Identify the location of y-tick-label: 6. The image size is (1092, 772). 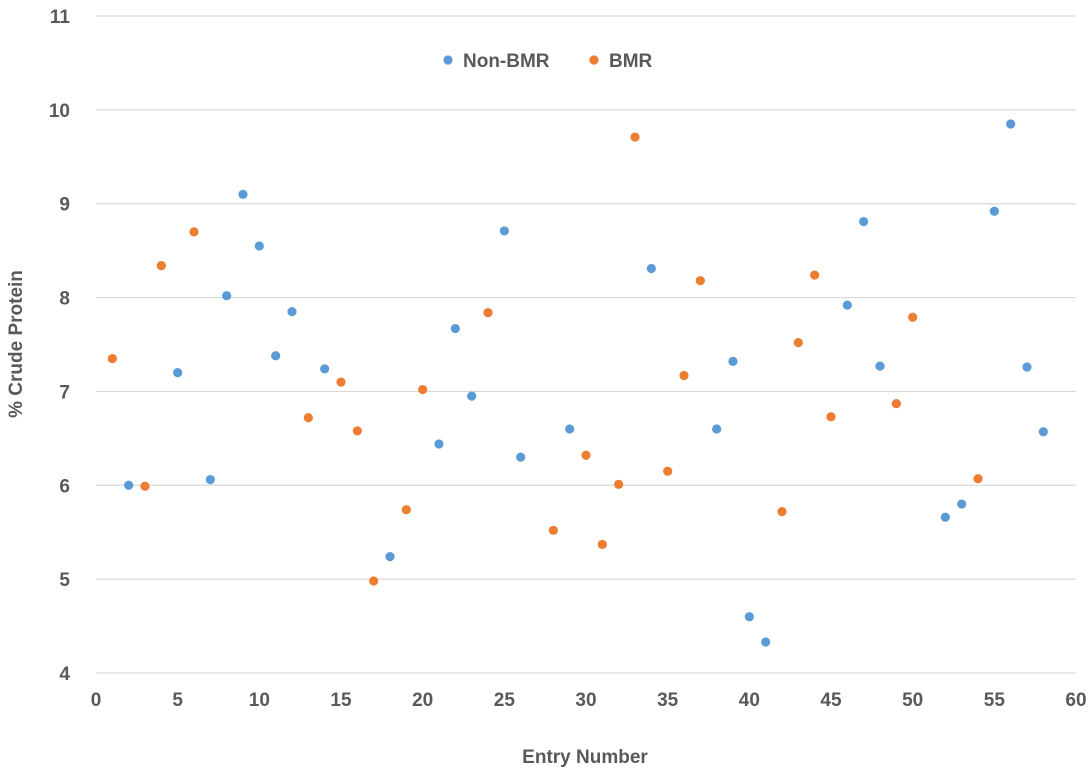
(64, 486).